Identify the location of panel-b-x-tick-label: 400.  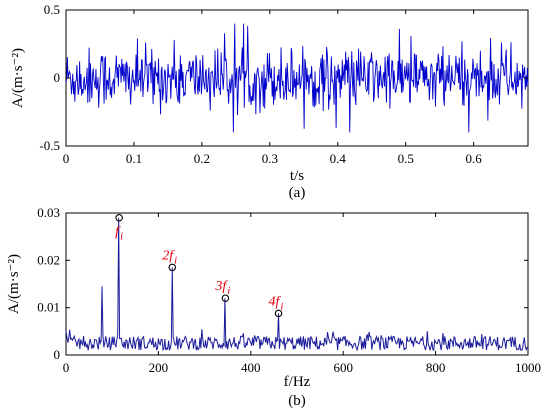
(251, 367).